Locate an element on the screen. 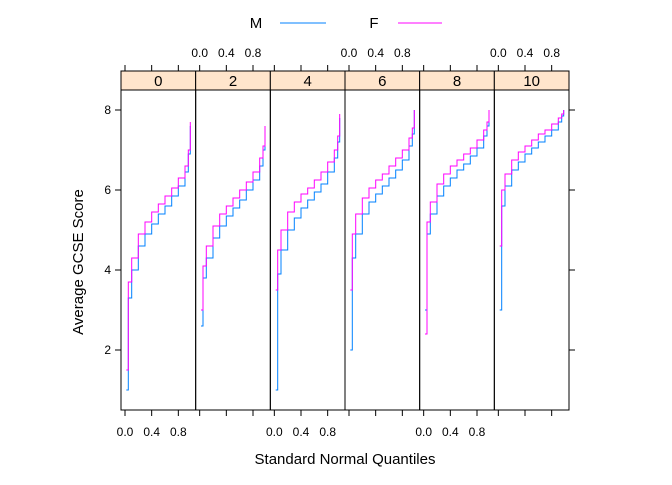 This screenshot has width=672, height=485. x-axis-title: Standard Normal Quantiles is located at coordinates (345, 459).